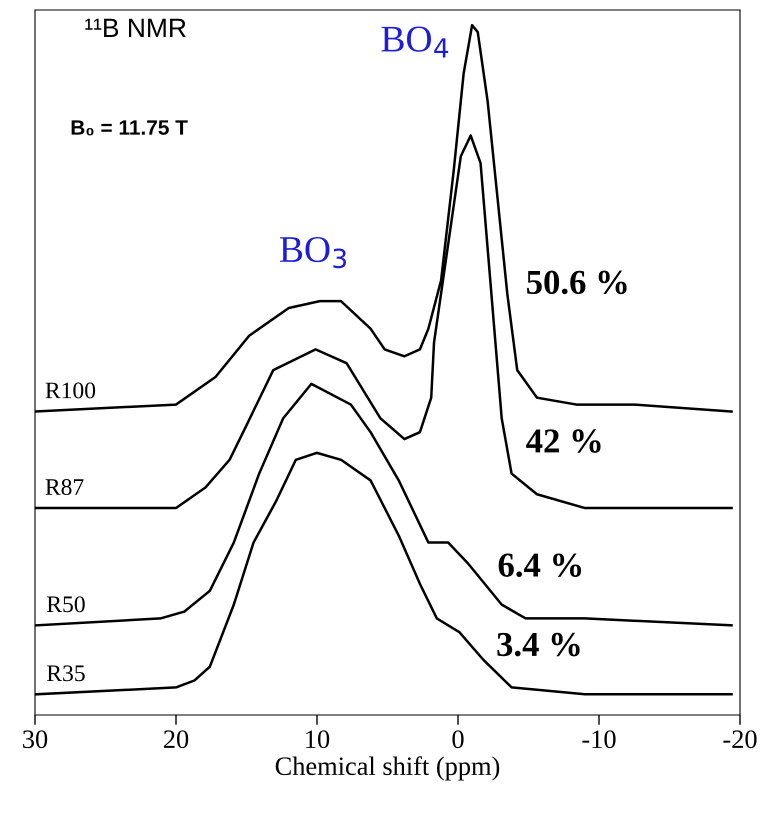 The width and height of the screenshot is (764, 817). Describe the element at coordinates (65, 673) in the screenshot. I see `series-label: R35` at that location.